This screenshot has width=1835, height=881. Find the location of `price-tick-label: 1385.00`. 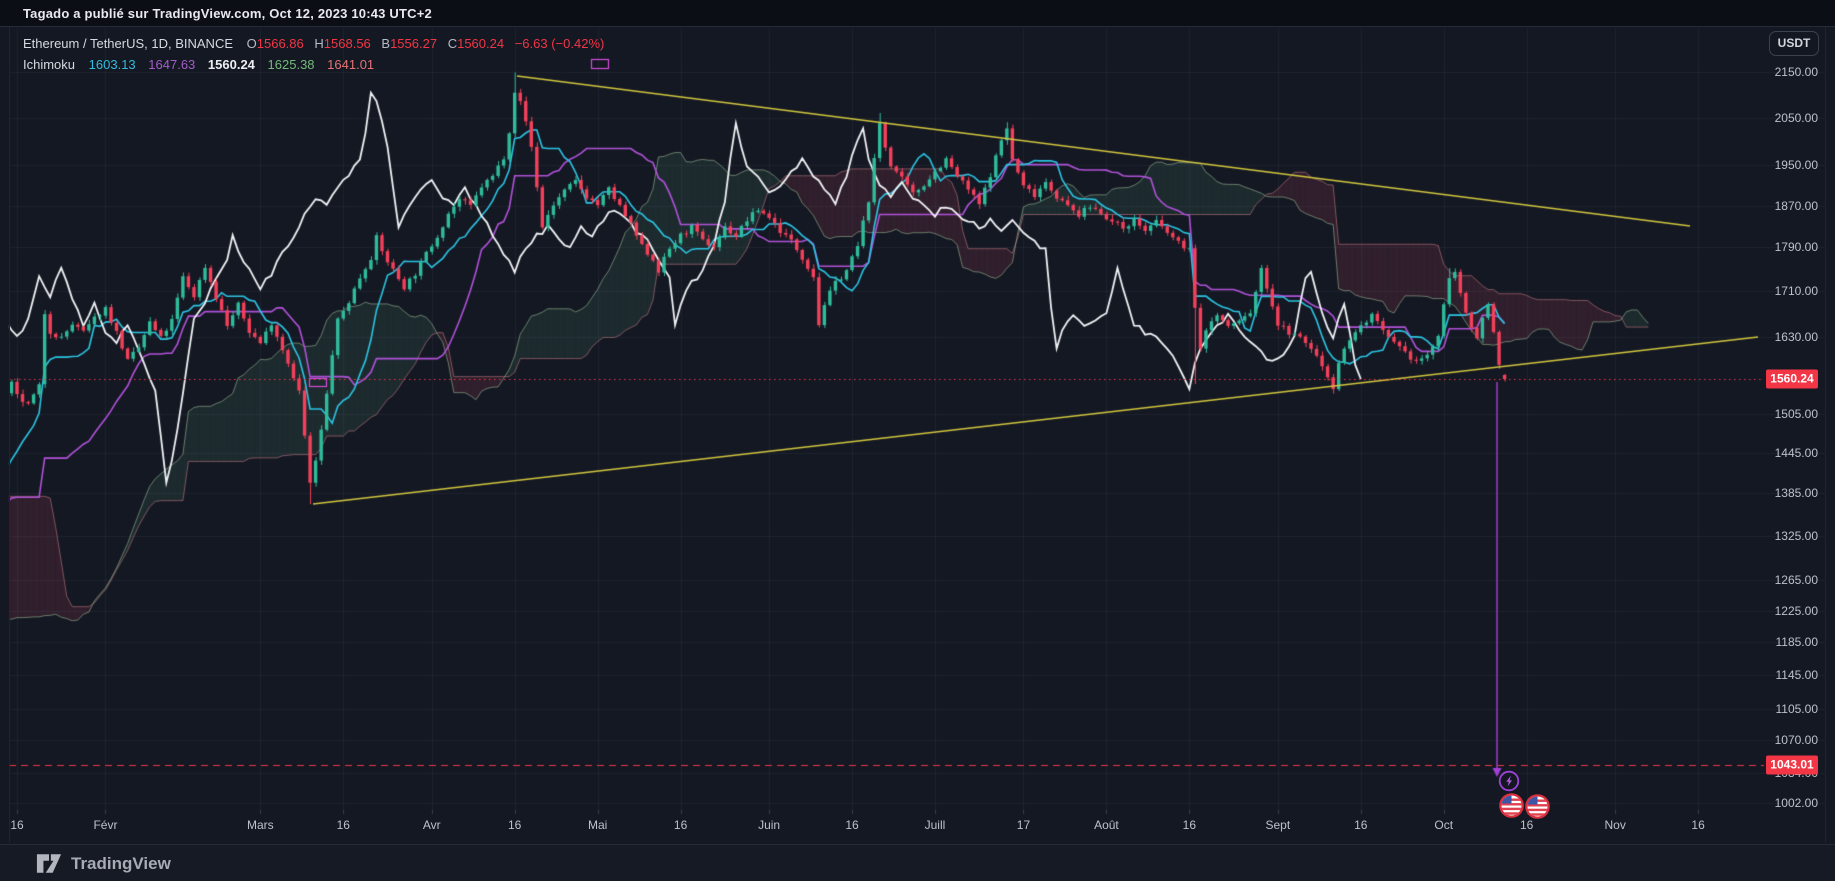

price-tick-label: 1385.00 is located at coordinates (1796, 493).